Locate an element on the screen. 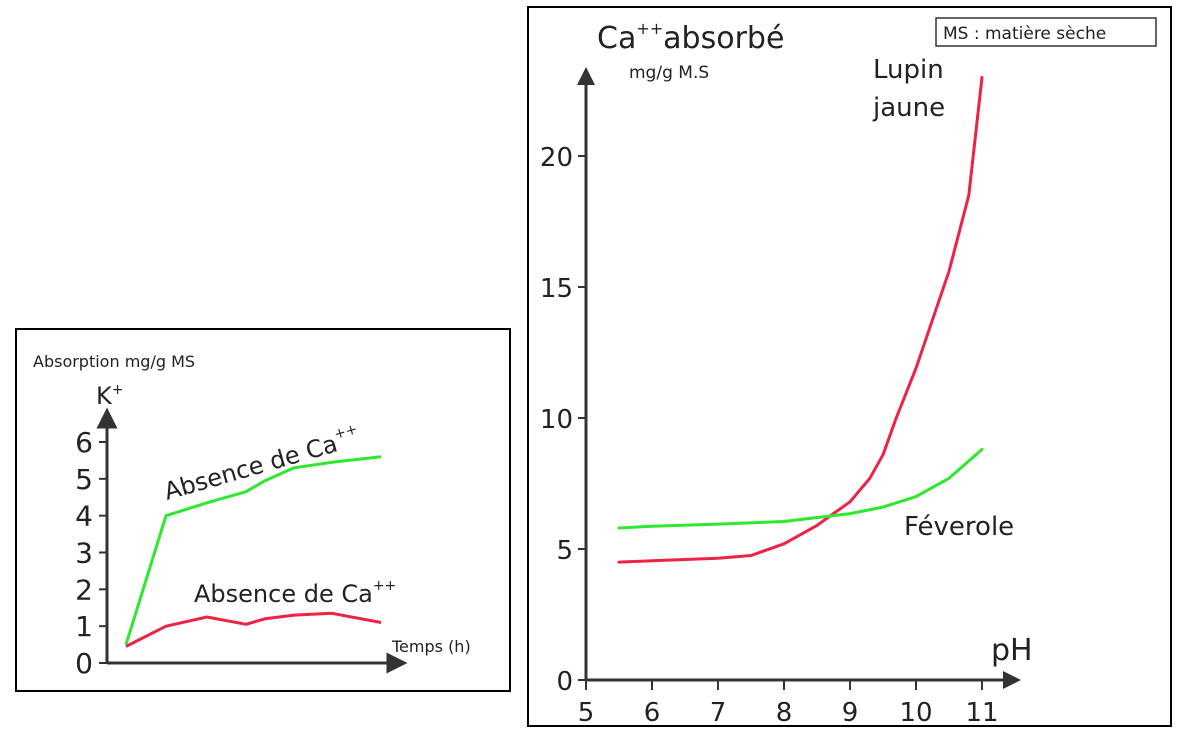 This screenshot has width=1185, height=738. right-series-line-green is located at coordinates (800, 488).